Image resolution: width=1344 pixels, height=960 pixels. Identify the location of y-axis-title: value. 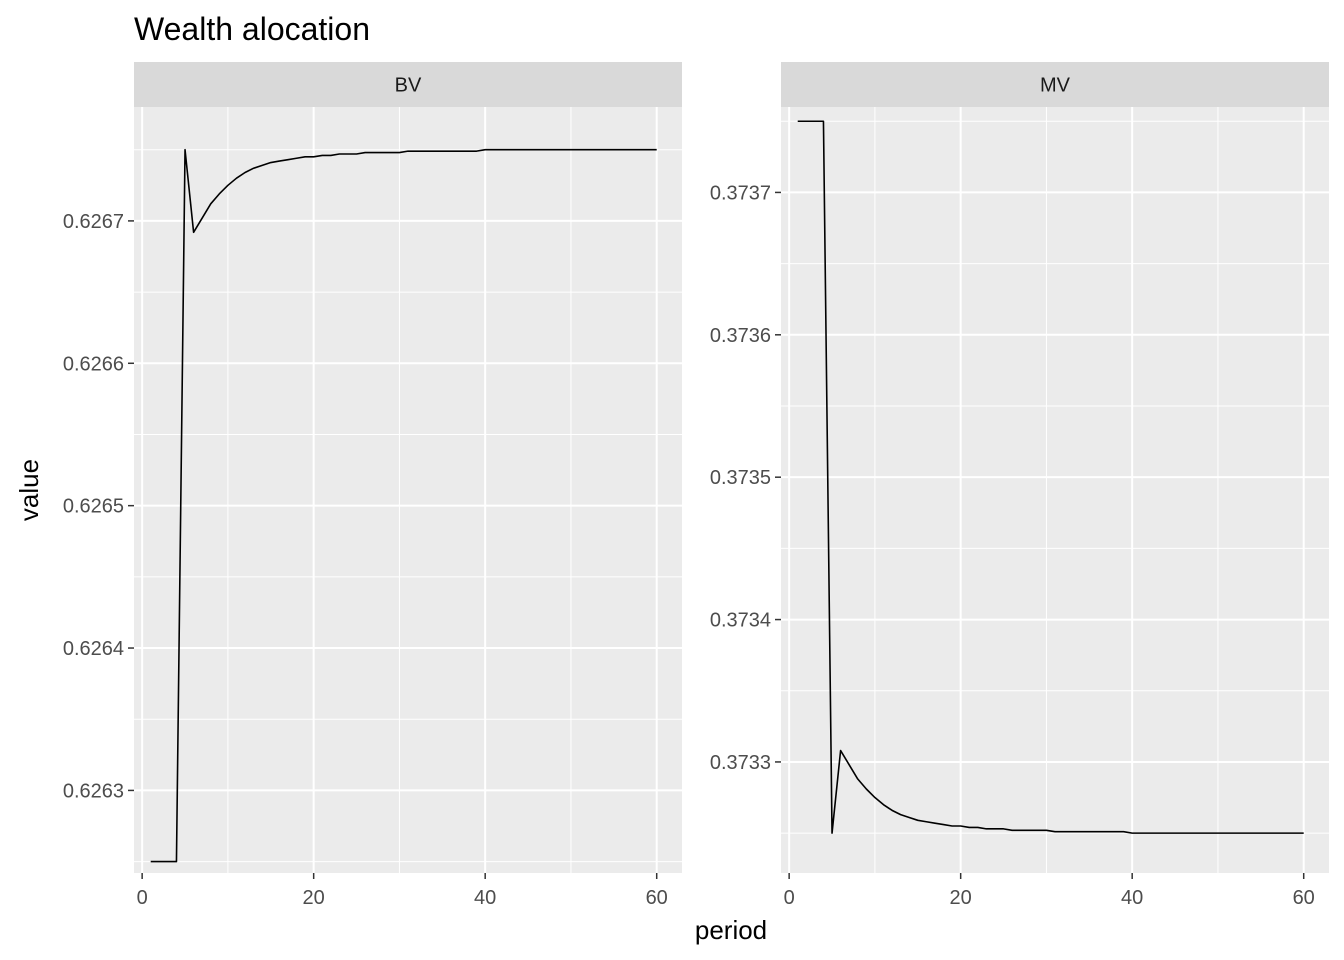
(29, 490).